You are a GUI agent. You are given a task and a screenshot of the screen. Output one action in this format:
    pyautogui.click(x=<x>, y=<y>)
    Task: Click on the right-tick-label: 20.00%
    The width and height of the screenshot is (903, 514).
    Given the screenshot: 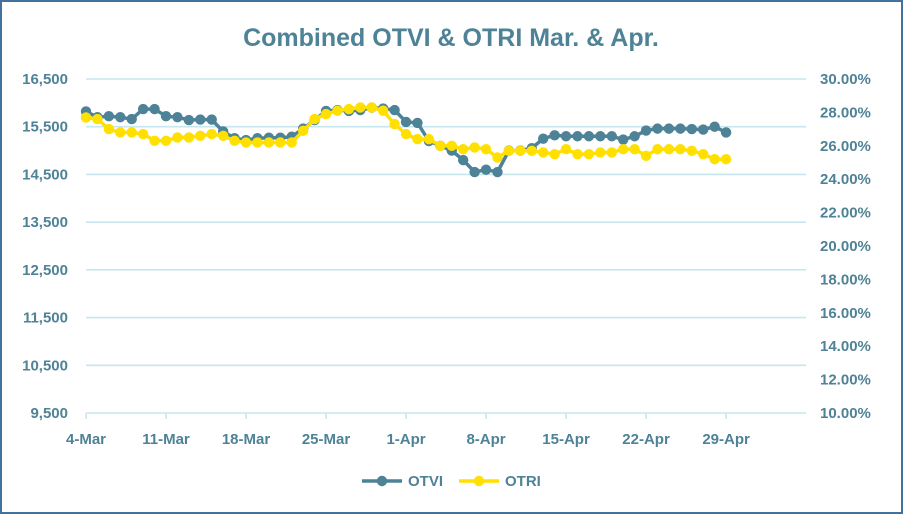 What is the action you would take?
    pyautogui.click(x=845, y=246)
    